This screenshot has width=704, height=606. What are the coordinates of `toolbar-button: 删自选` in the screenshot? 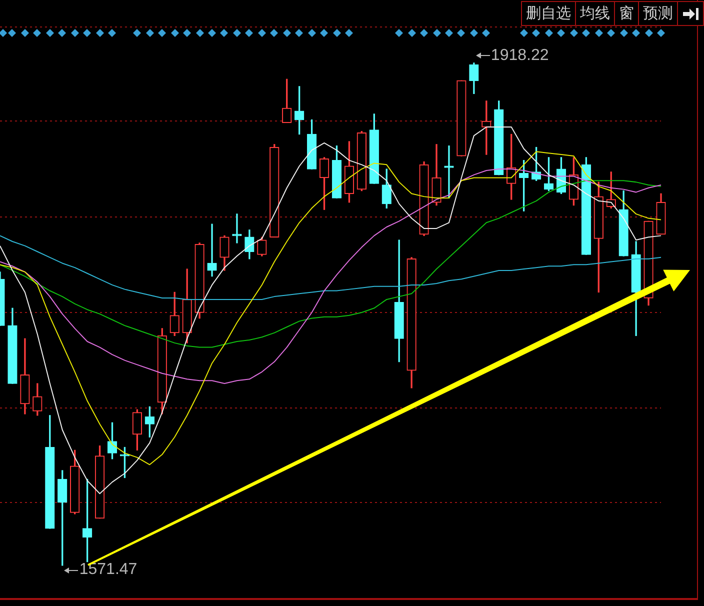 It's located at (549, 13).